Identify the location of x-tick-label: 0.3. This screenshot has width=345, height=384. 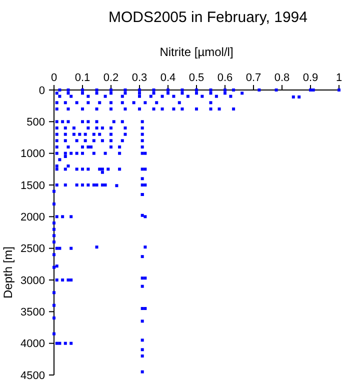
(140, 78).